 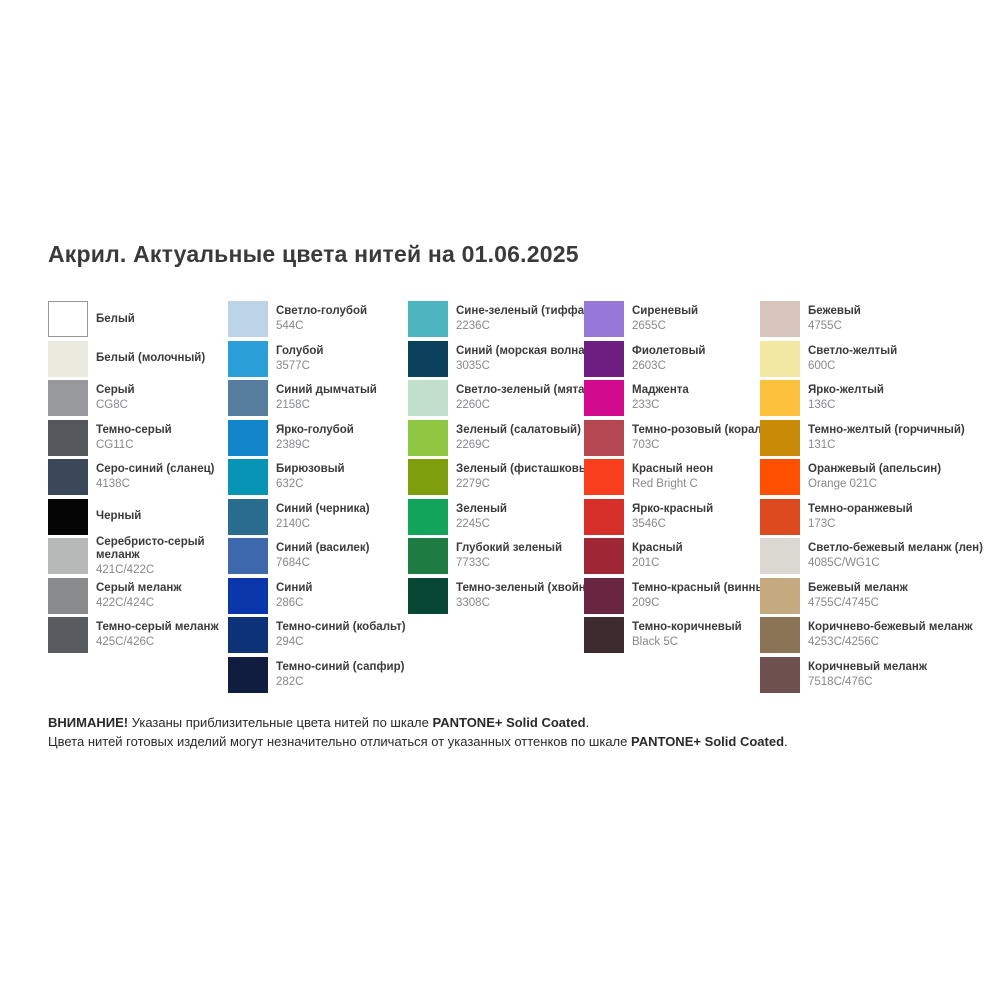 I want to click on pantone-code: 2158C, so click(x=293, y=405).